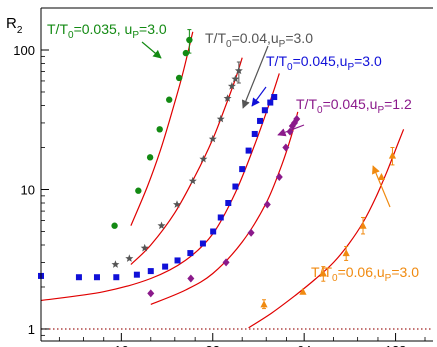 The image size is (437, 347). I want to click on x-tick-label: 64, so click(304, 345).